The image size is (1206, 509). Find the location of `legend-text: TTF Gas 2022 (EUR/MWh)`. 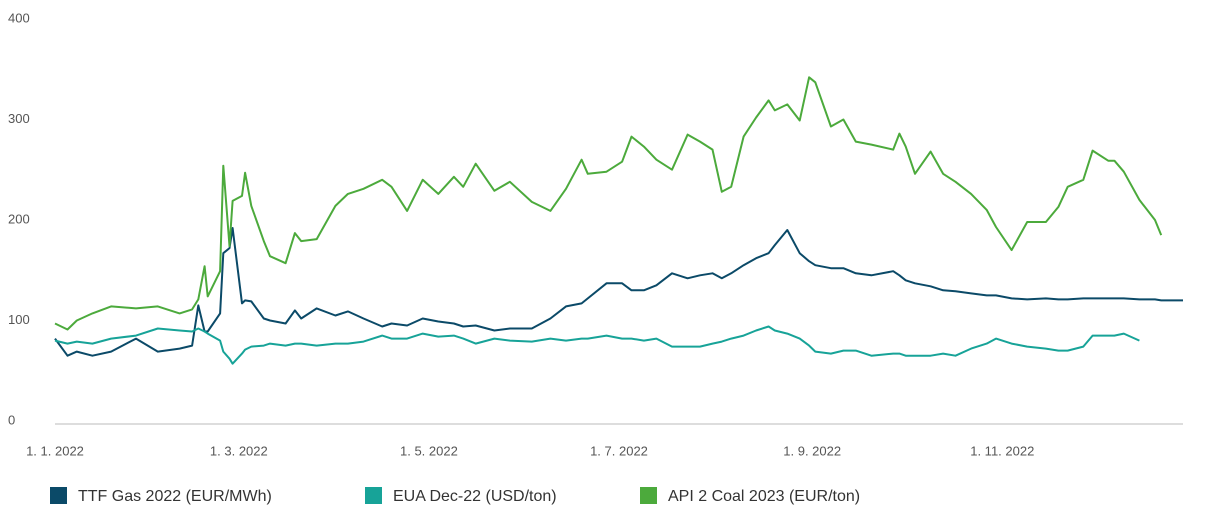

legend-text: TTF Gas 2022 (EUR/MWh) is located at coordinates (175, 496).